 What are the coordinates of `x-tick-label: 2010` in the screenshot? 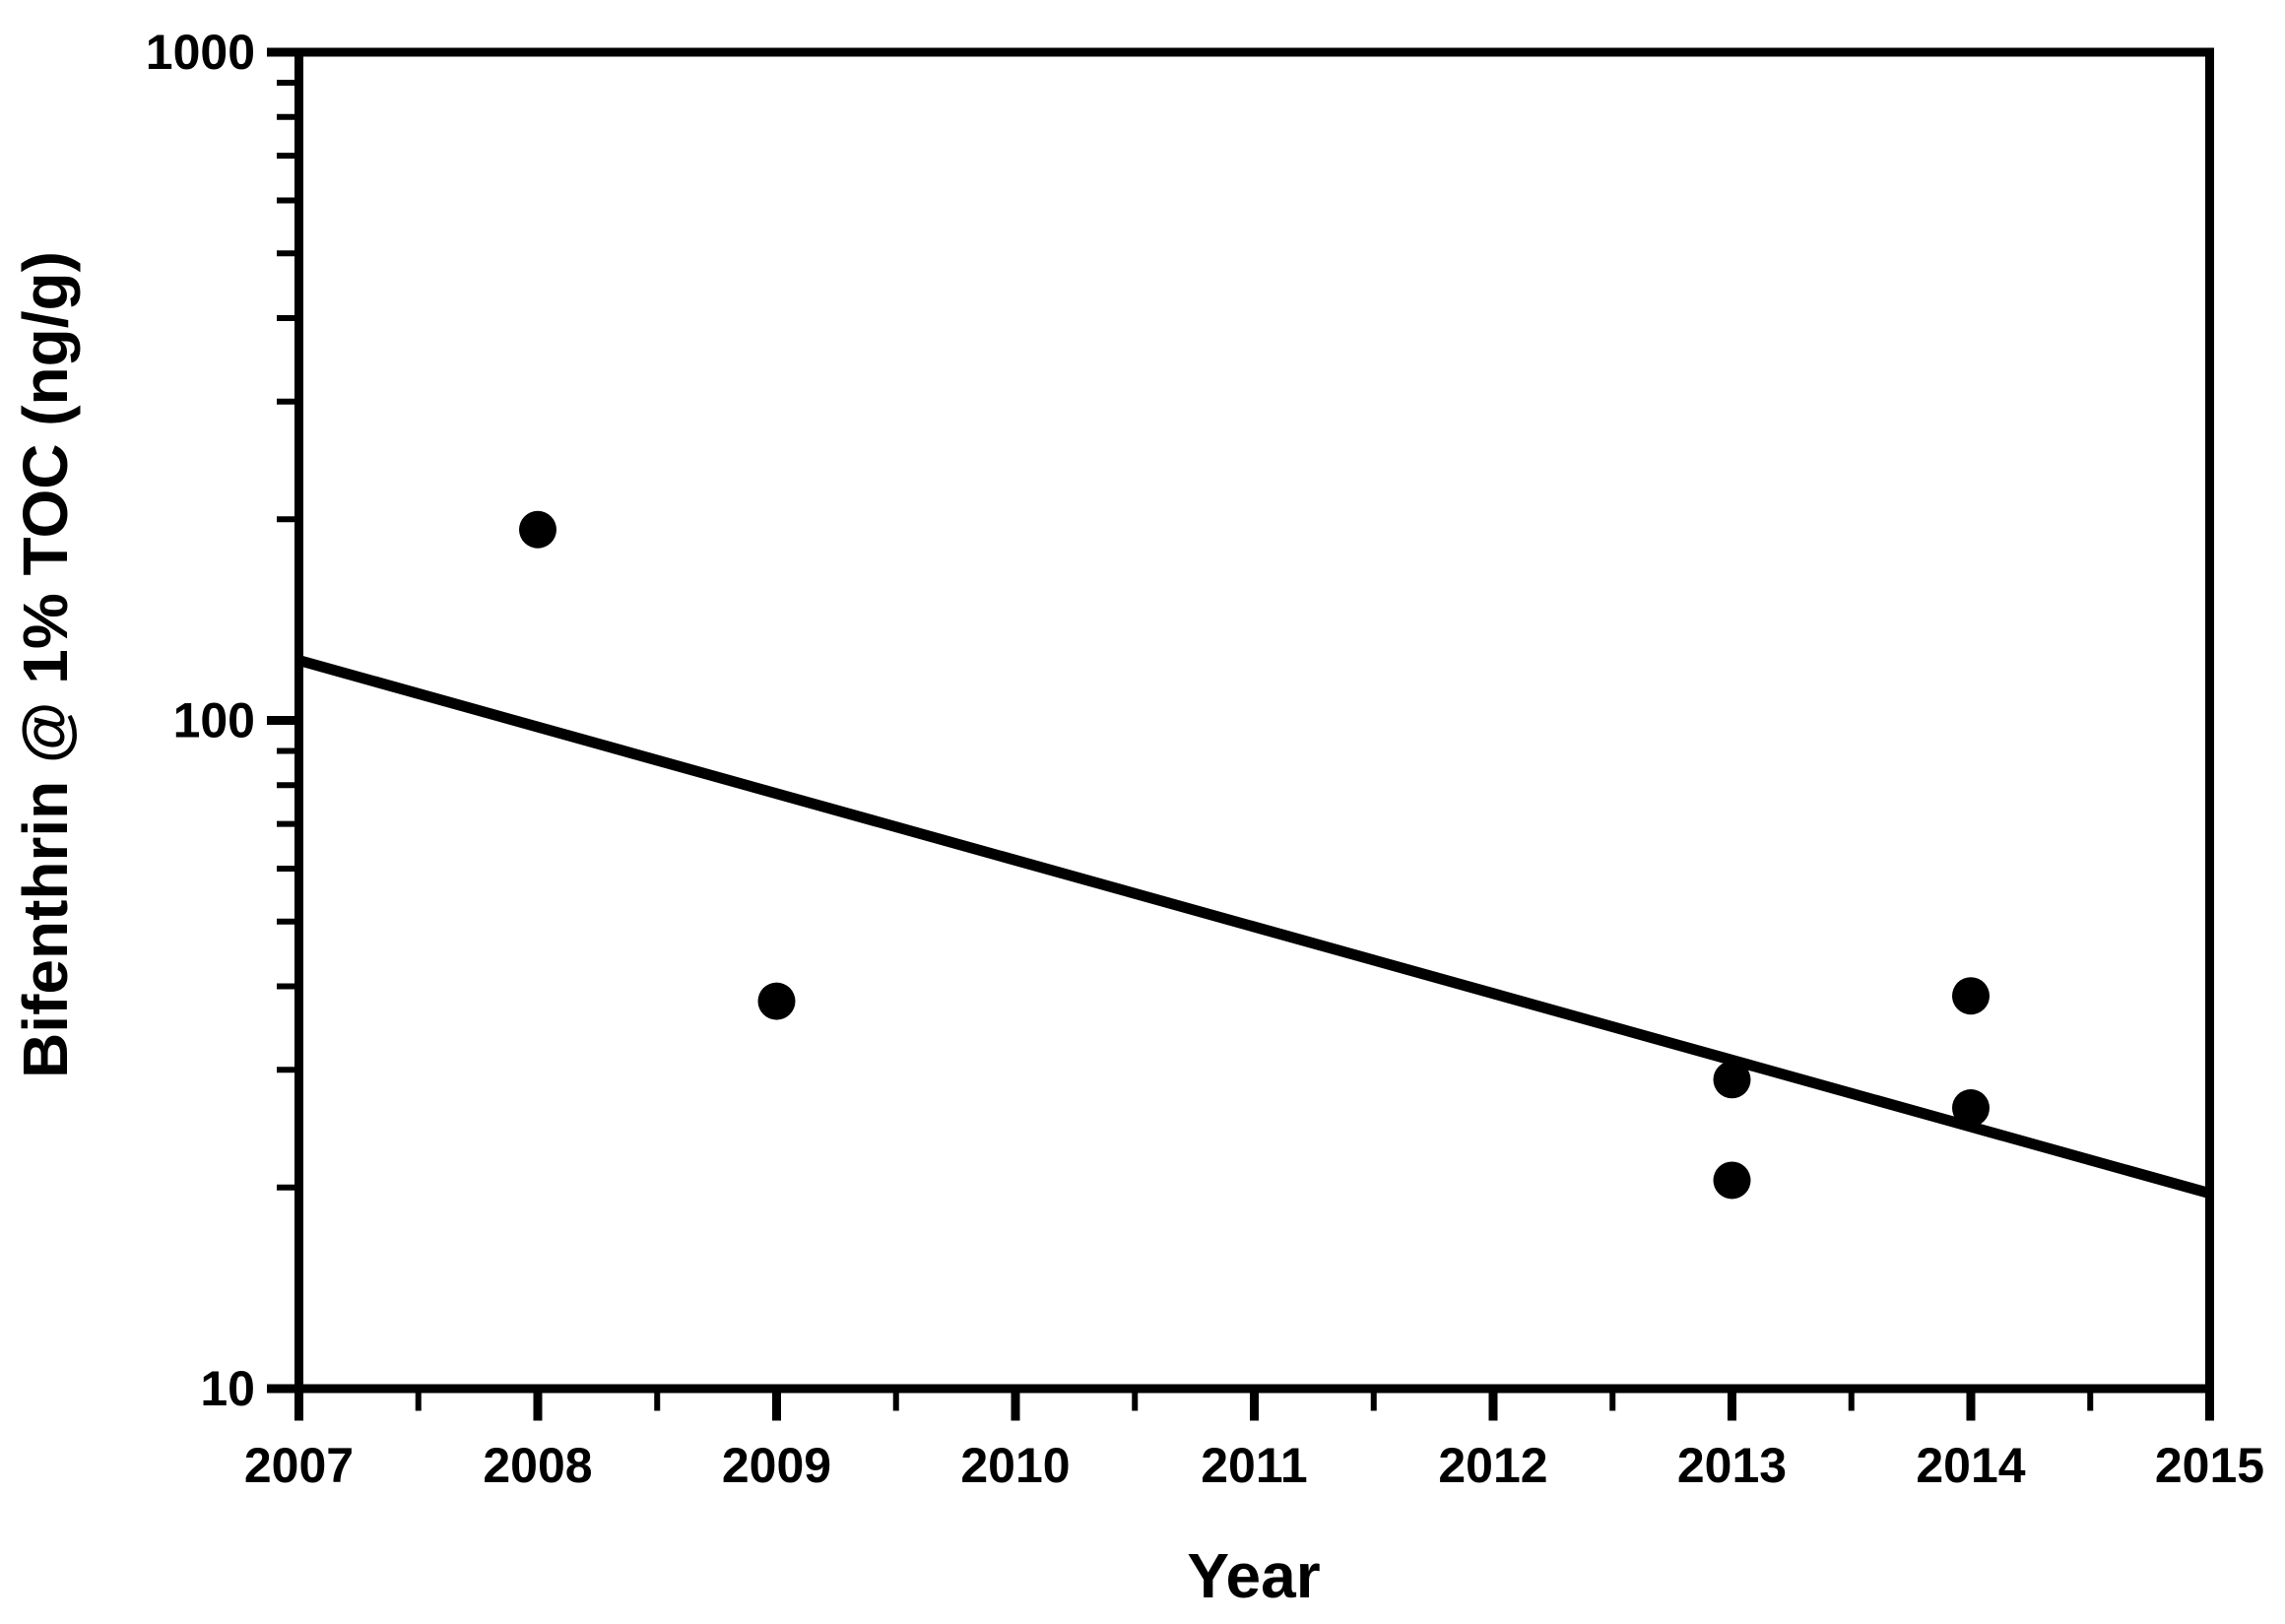 It's located at (1015, 1466).